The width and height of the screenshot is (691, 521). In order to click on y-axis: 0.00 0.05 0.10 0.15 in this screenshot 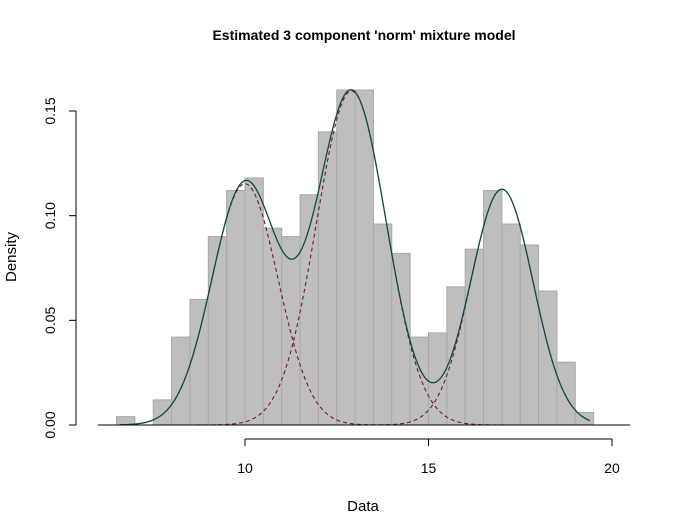, I will do `click(59, 268)`.